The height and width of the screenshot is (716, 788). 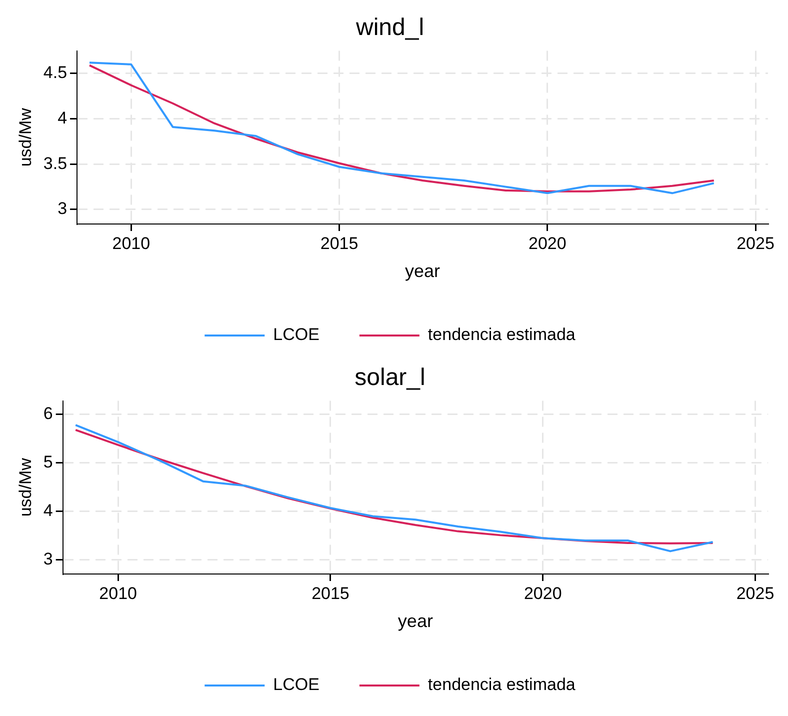 I want to click on chart-title: wind_l, so click(x=389, y=28).